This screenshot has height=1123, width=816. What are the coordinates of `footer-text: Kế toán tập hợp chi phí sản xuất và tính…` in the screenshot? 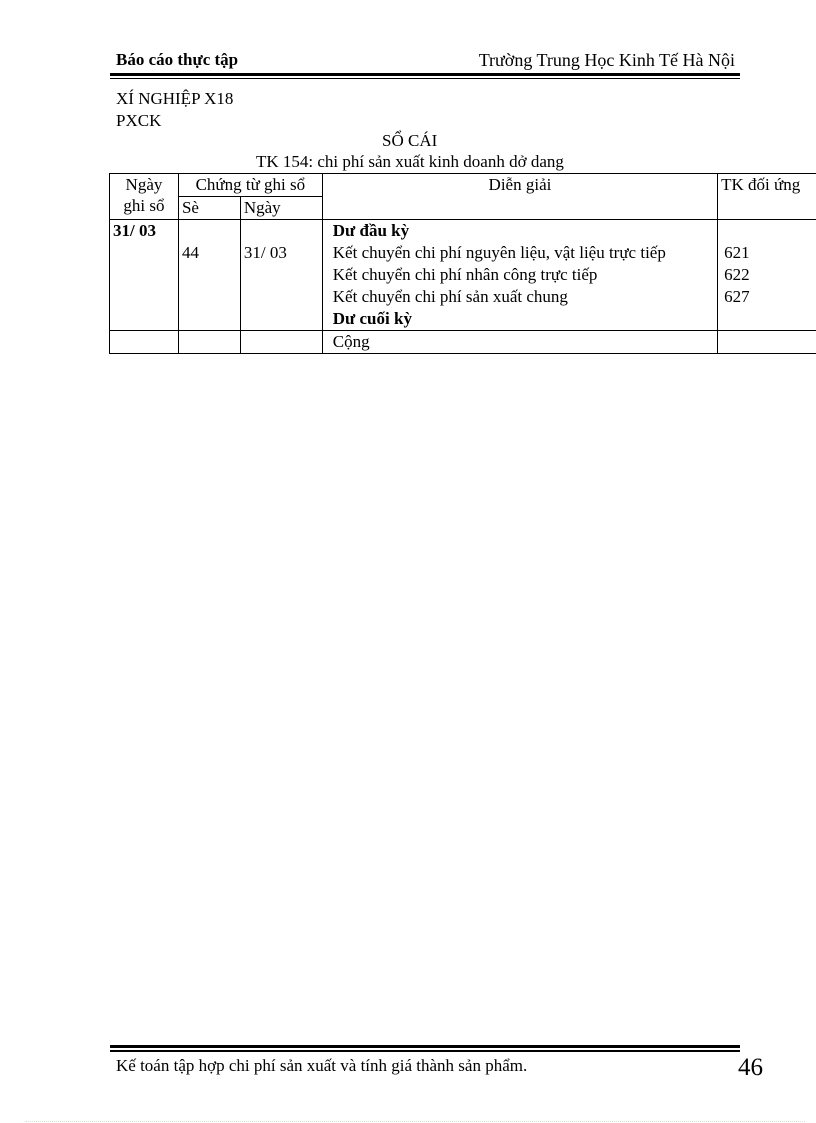 It's located at (322, 1065).